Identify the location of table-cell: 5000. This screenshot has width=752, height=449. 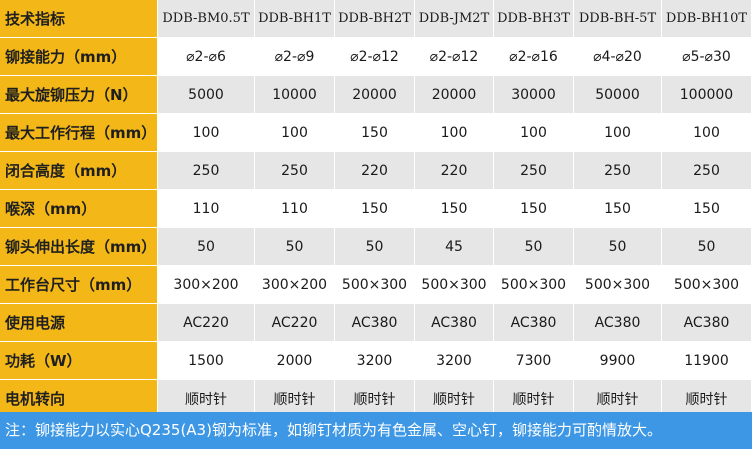
(206, 95).